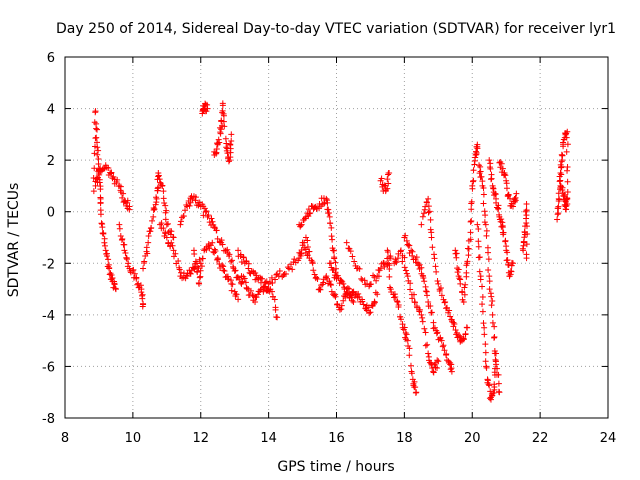 This screenshot has width=640, height=480. Describe the element at coordinates (540, 438) in the screenshot. I see `x-tick-label: 22` at that location.